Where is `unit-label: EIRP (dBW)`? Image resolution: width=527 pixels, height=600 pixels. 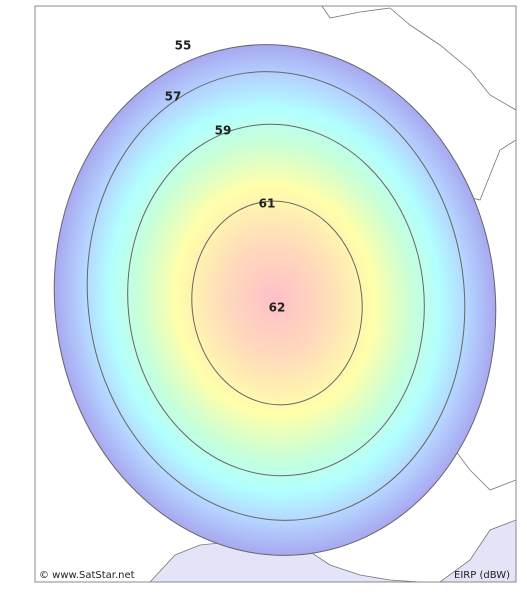
unit-label: EIRP (dBW) is located at coordinates (482, 575).